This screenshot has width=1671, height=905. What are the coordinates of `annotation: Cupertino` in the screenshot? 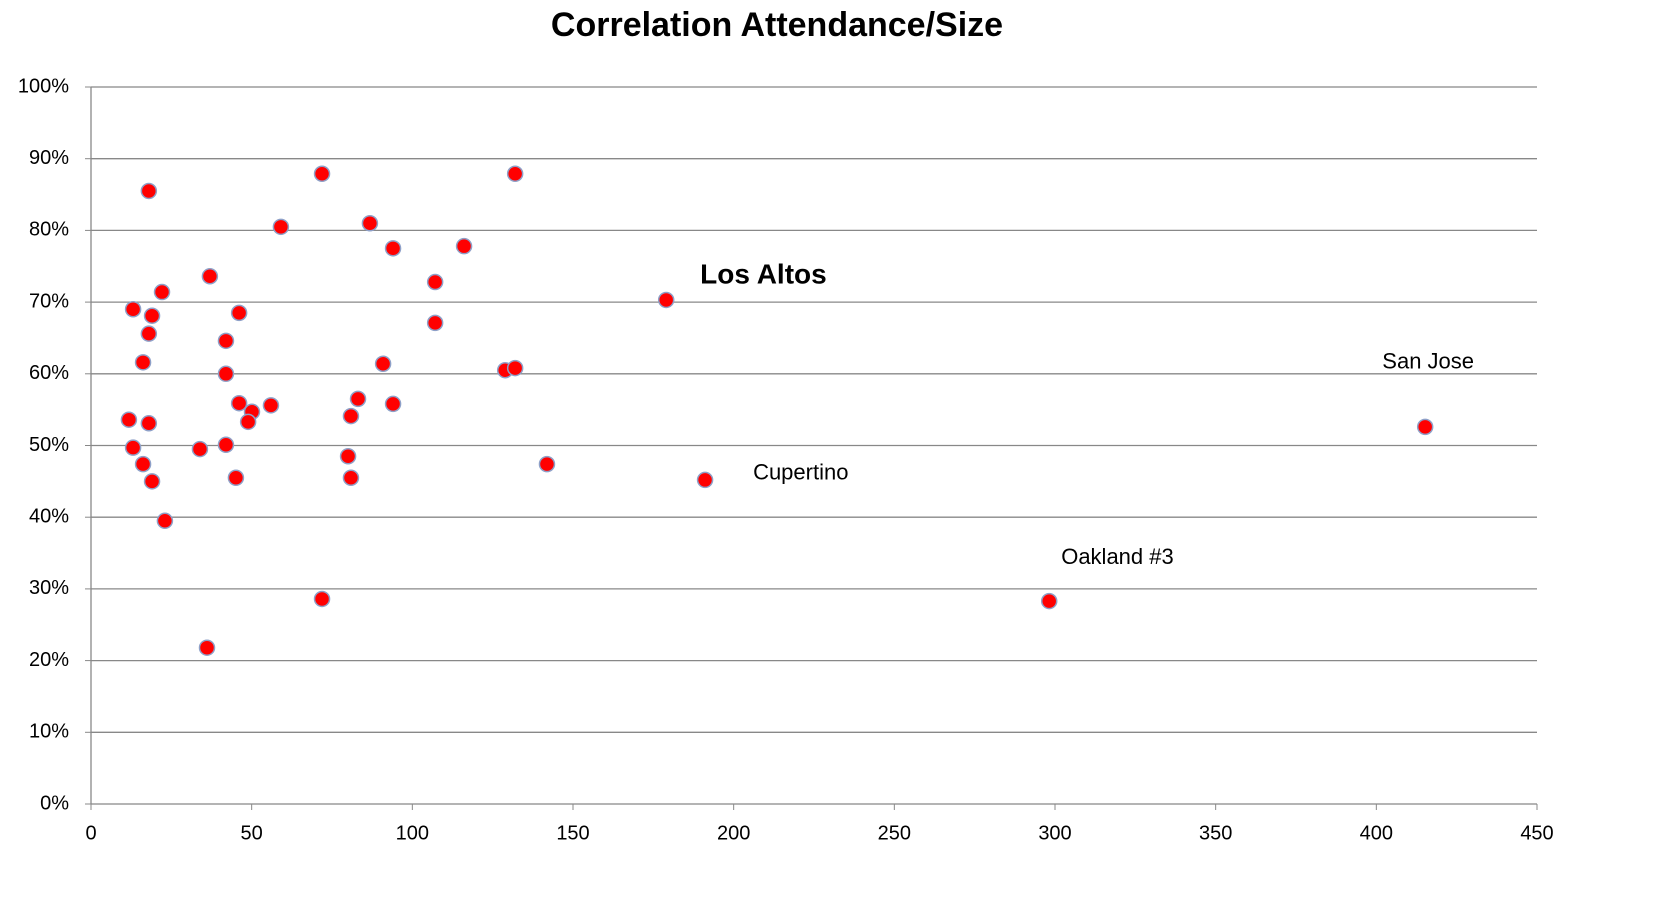 It's located at (800, 472).